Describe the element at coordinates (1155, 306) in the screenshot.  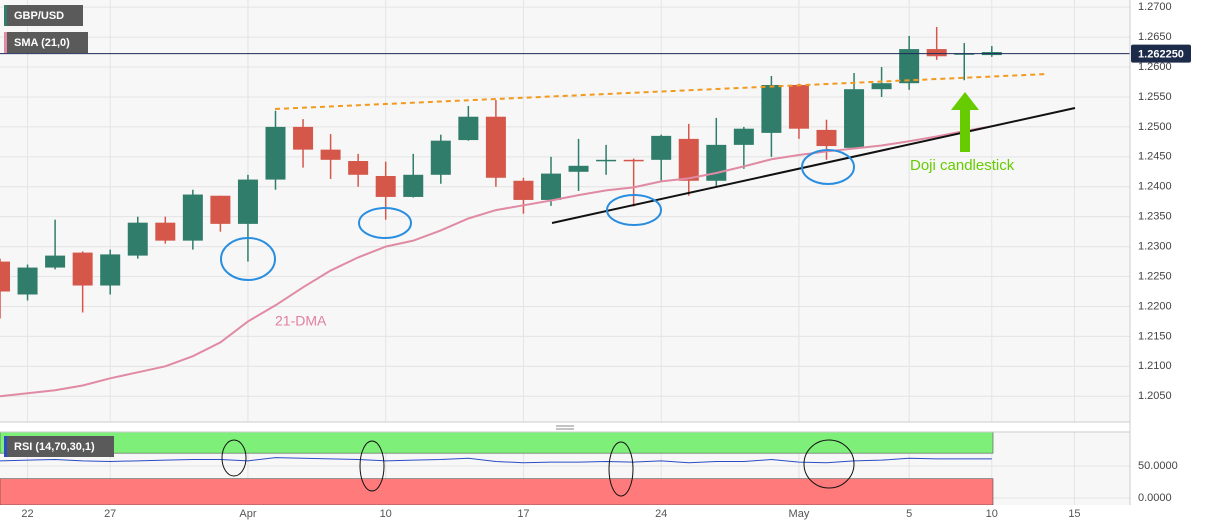
I see `y-tick-label: 1.2200` at that location.